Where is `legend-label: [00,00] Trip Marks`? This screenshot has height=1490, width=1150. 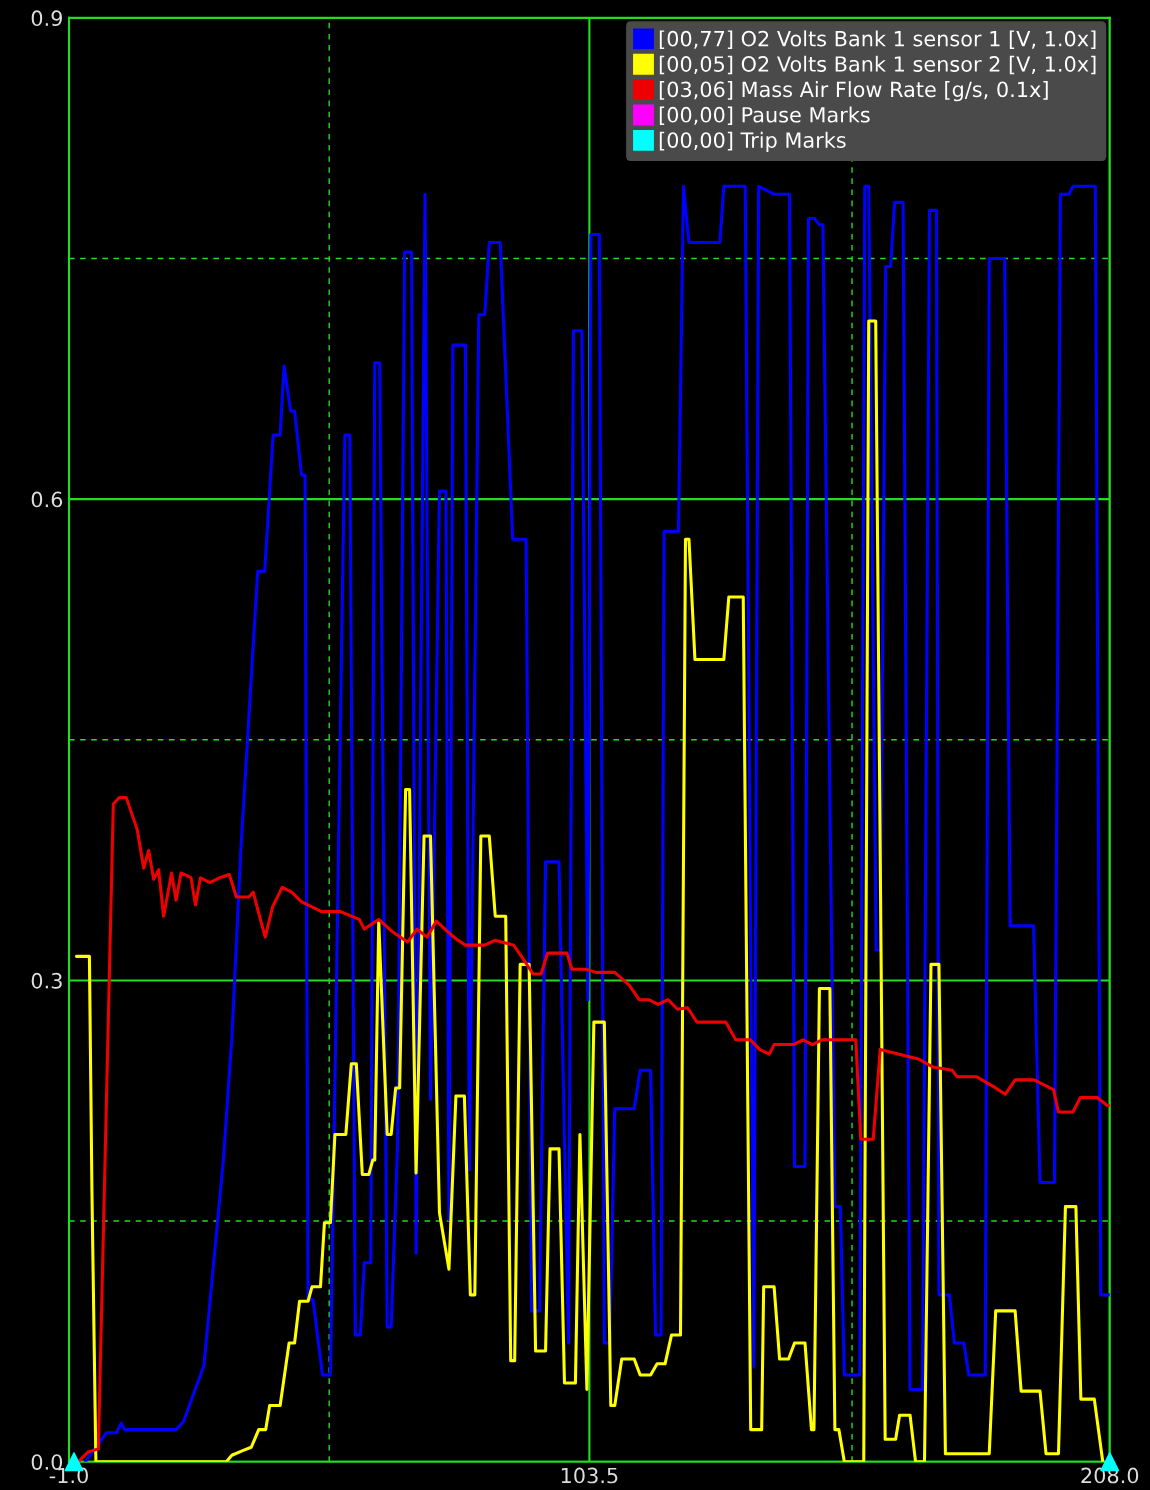
legend-label: [00,00] Trip Marks is located at coordinates (752, 142).